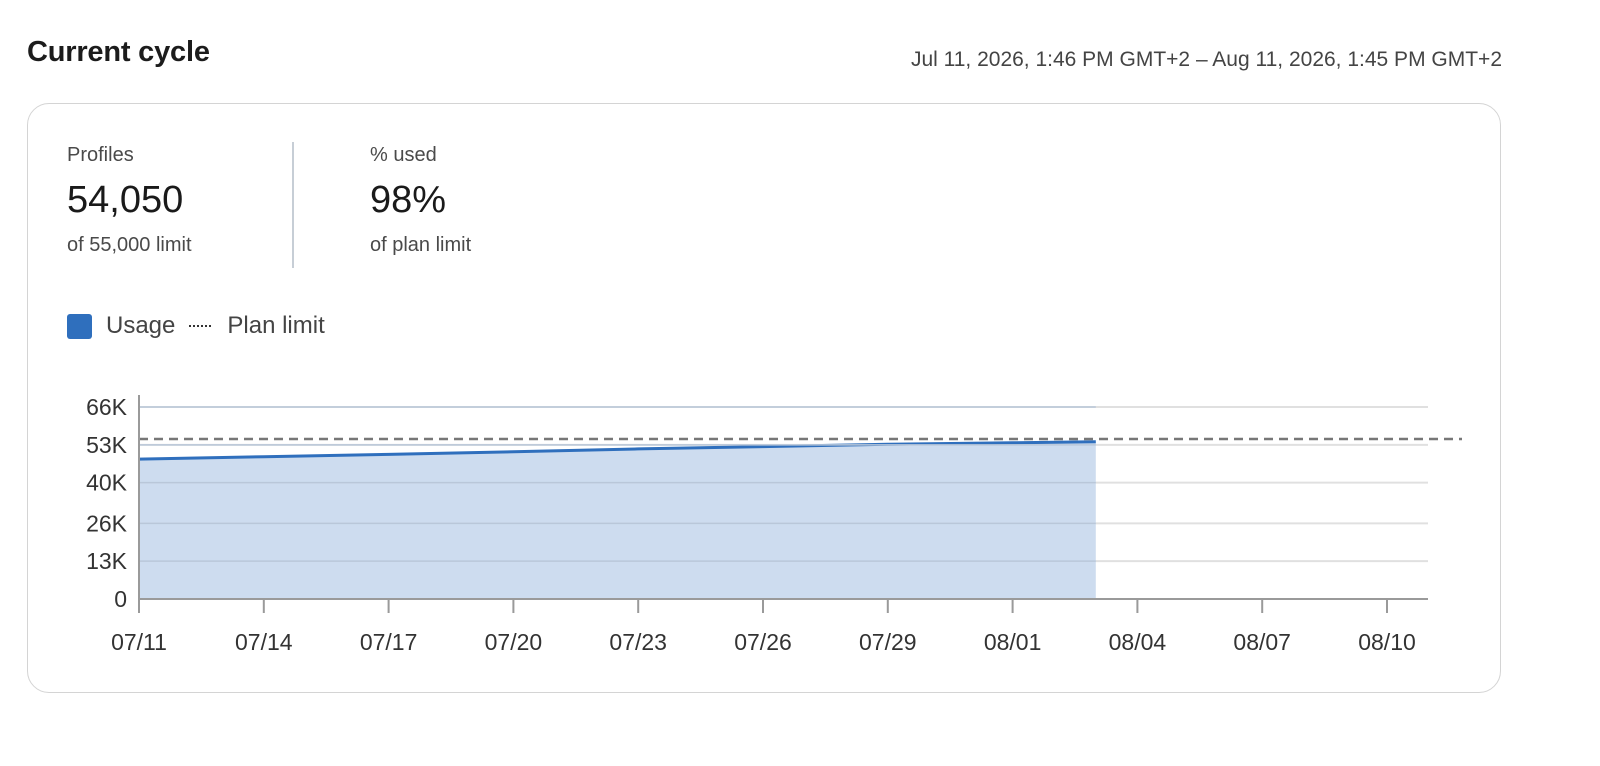 This screenshot has height=766, width=1600. What do you see at coordinates (200, 326) in the screenshot?
I see `dashed-line-icon` at bounding box center [200, 326].